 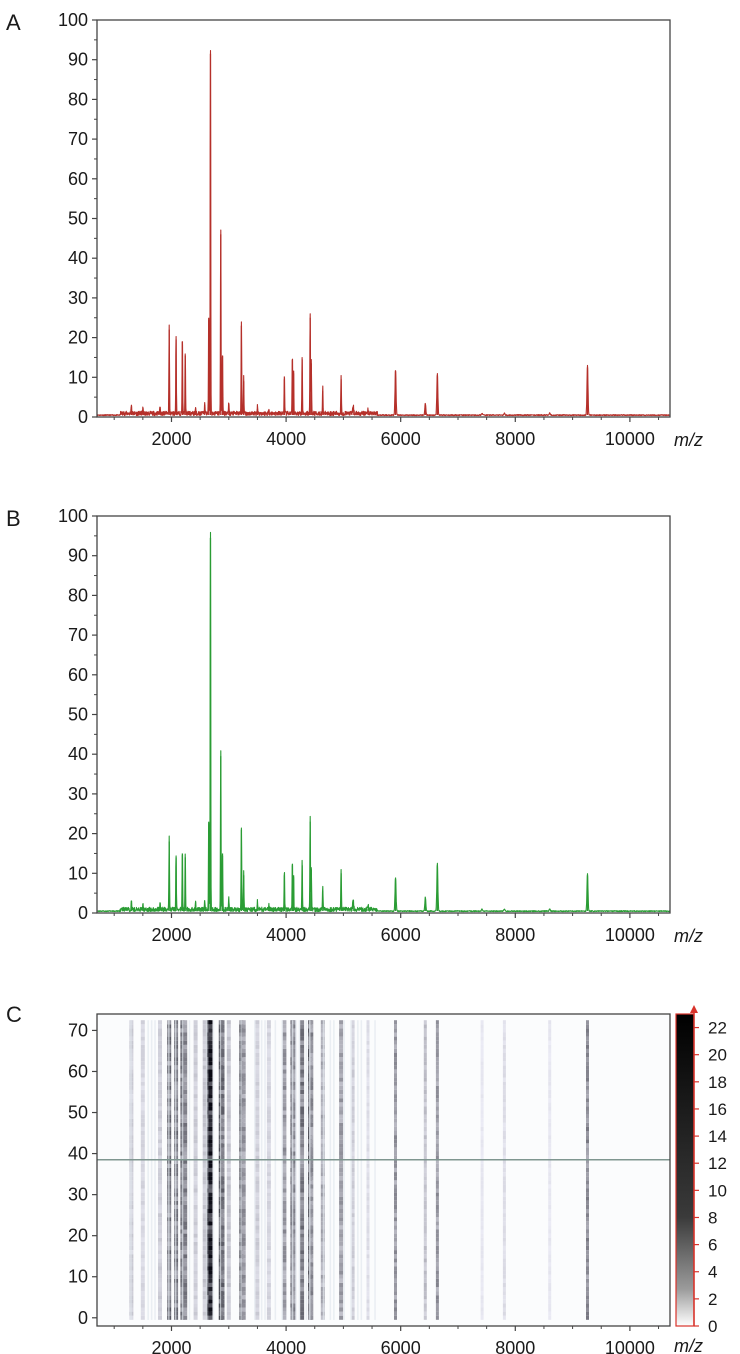 What do you see at coordinates (148, 1170) in the screenshot?
I see `heatmap-background-column` at bounding box center [148, 1170].